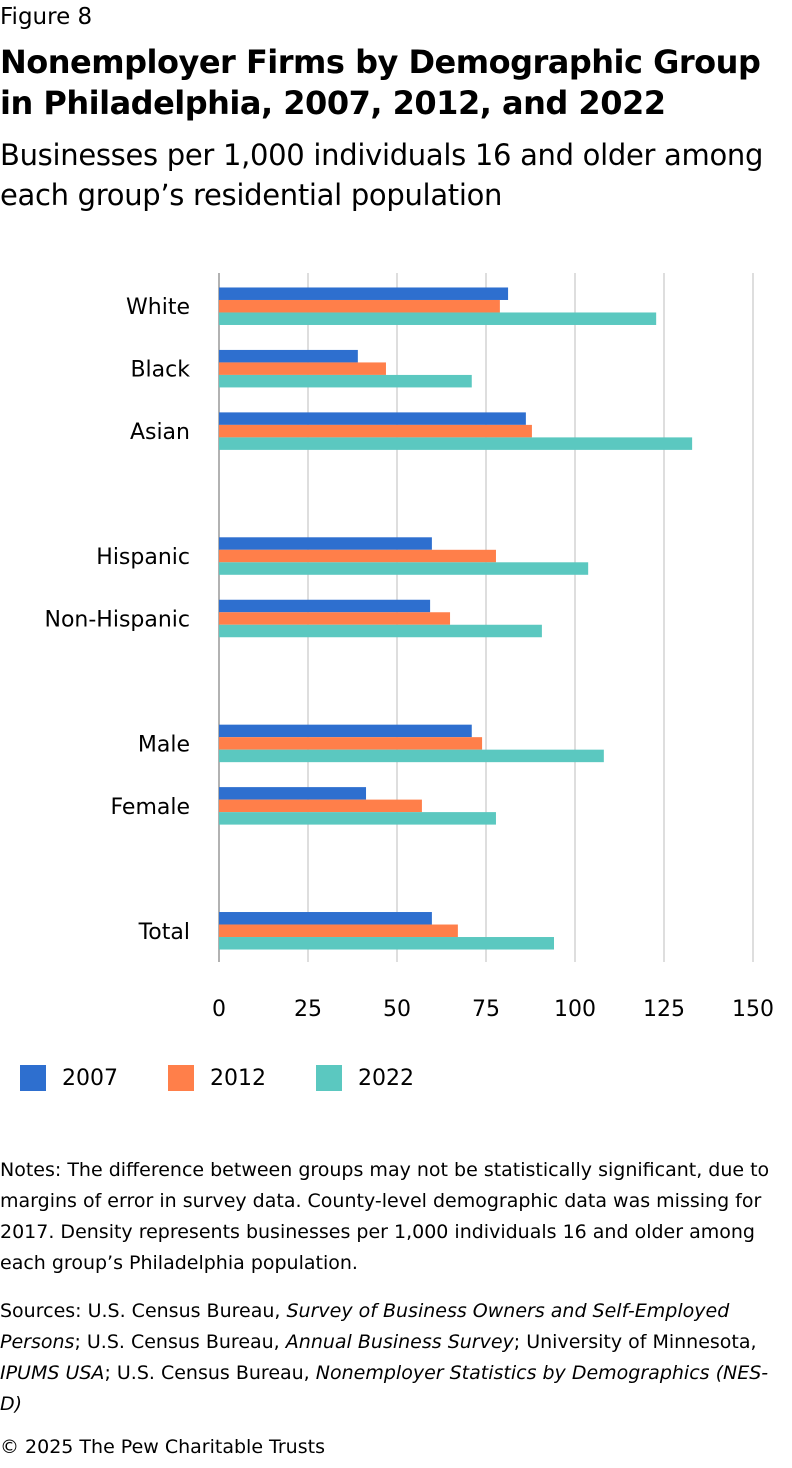 The width and height of the screenshot is (792, 1468). What do you see at coordinates (90, 1078) in the screenshot?
I see `legend-label: 2007` at bounding box center [90, 1078].